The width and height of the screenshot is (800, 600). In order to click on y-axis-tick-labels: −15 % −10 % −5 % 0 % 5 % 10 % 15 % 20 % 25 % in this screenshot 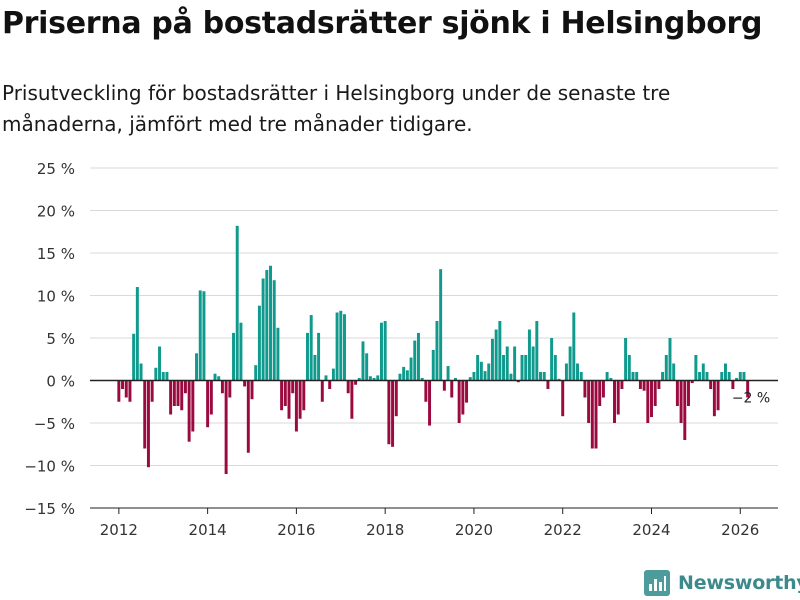, I will do `click(49, 339)`.